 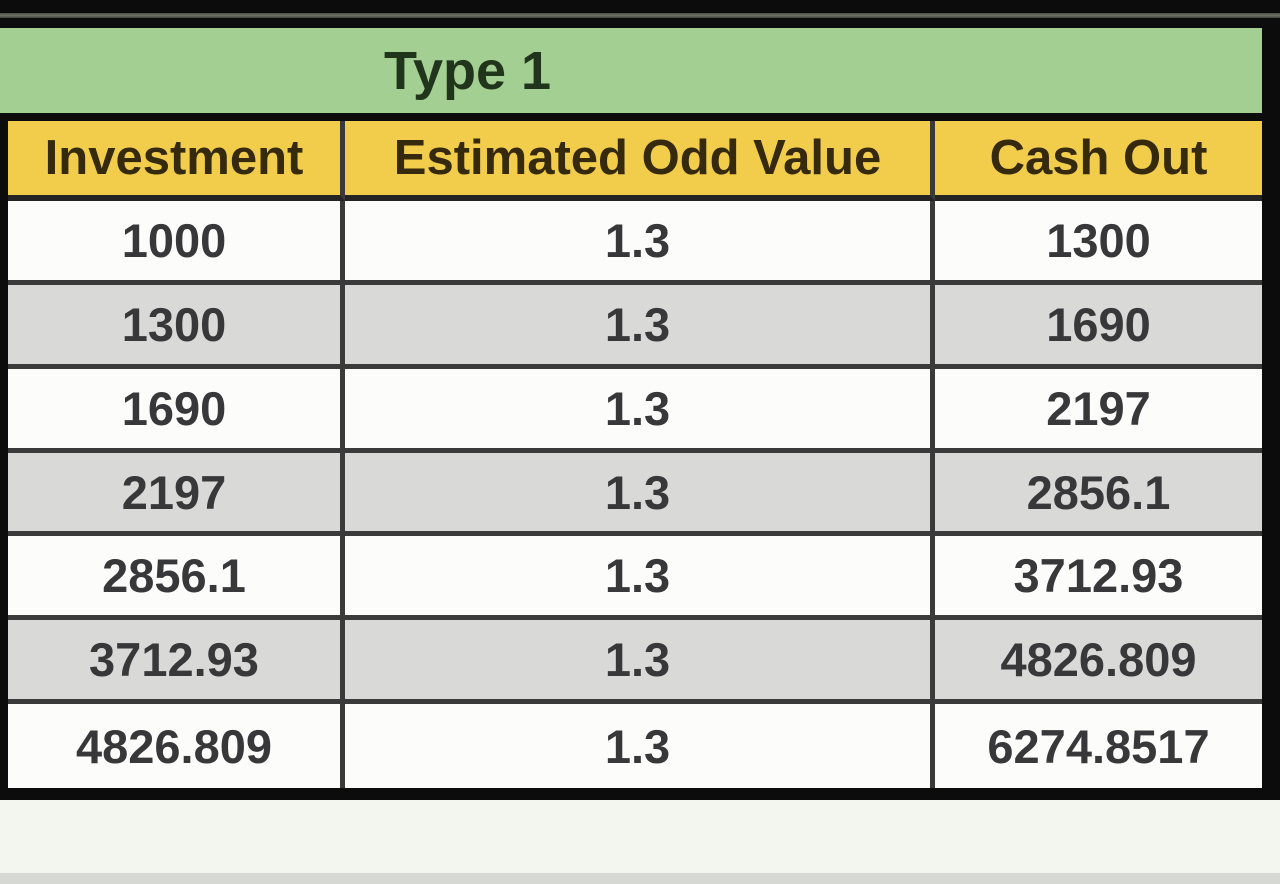 I want to click on top-black-bar, so click(x=640, y=14).